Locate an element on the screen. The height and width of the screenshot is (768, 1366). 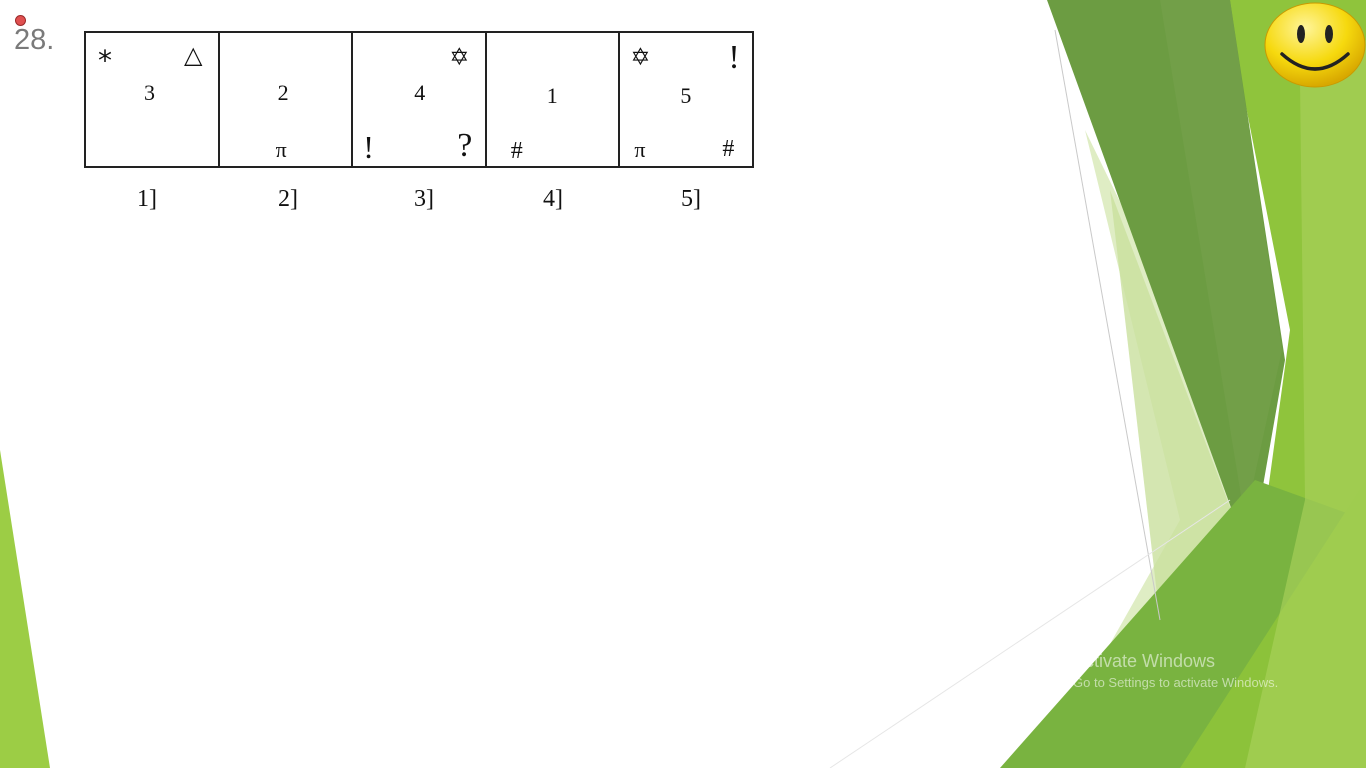
smiley-face-icon is located at coordinates (1315, 45).